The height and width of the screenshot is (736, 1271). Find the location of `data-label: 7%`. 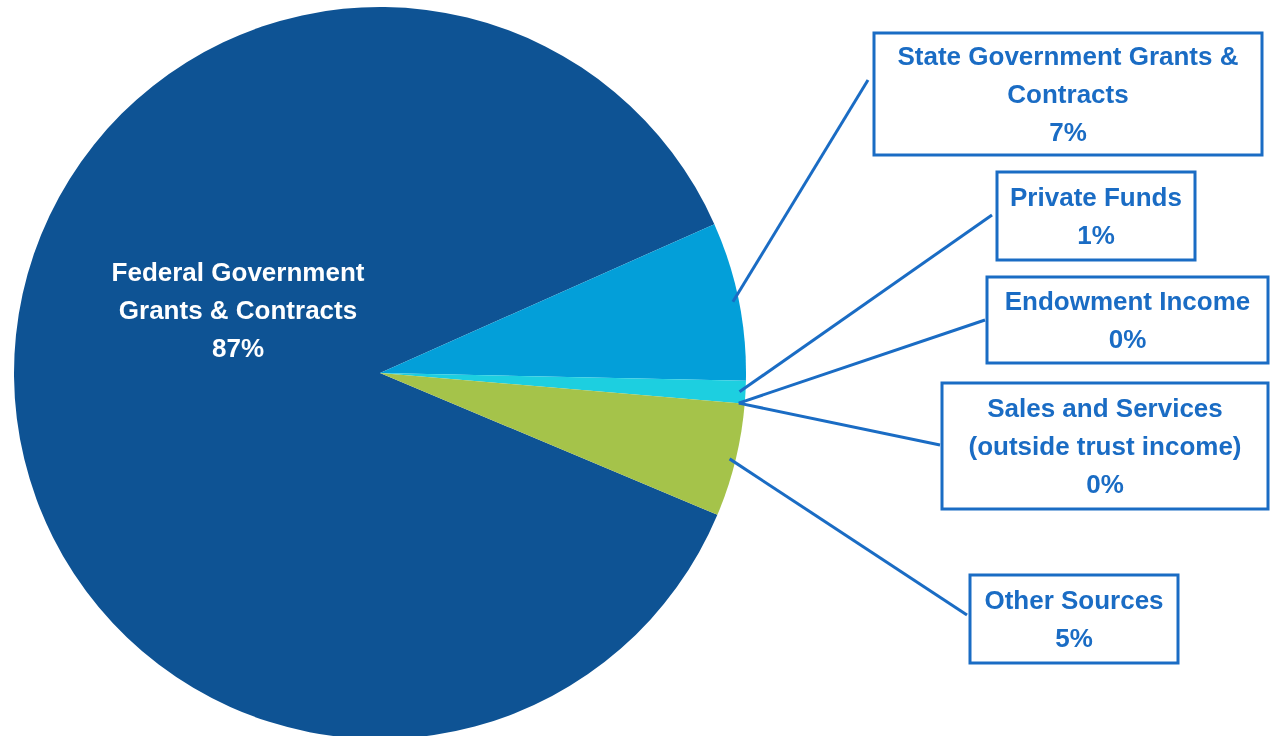

data-label: 7% is located at coordinates (1068, 132).